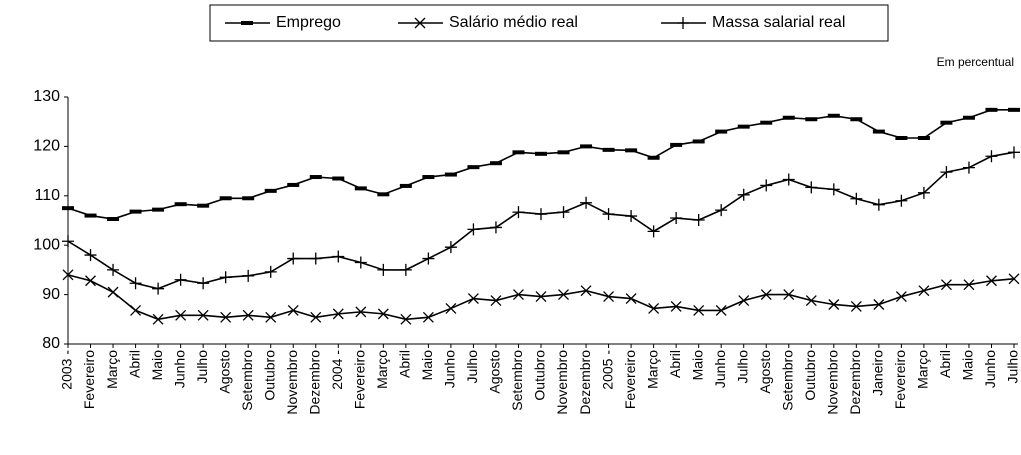 The height and width of the screenshot is (455, 1021). I want to click on legend-label: Massa salarial real, so click(778, 22).